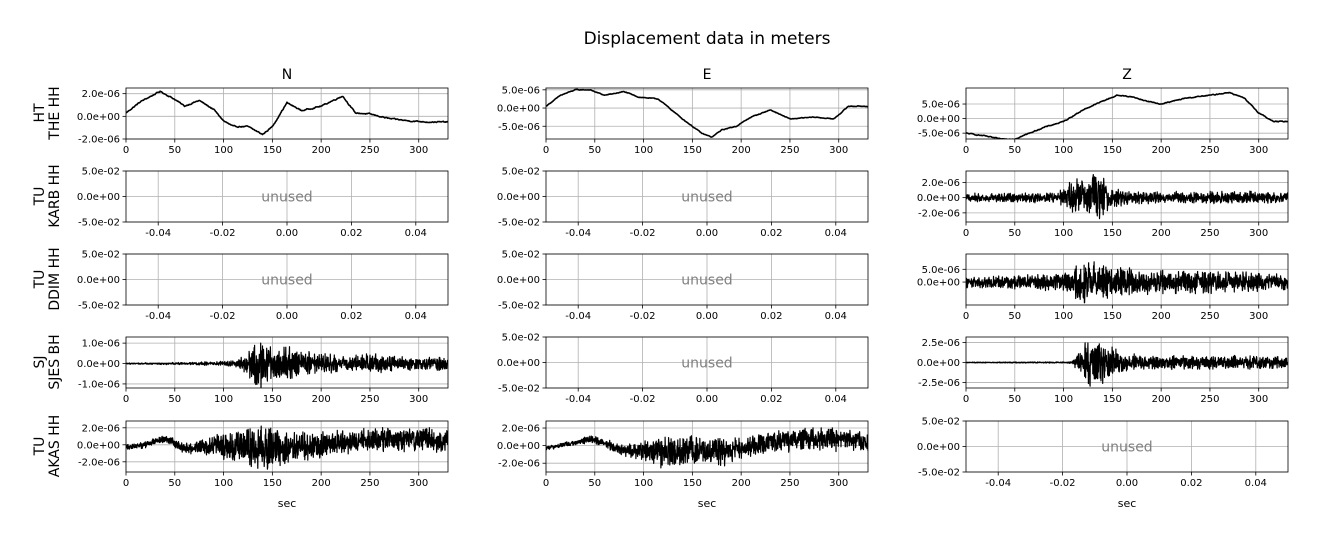 The width and height of the screenshot is (1318, 540). I want to click on panel-n-row-4: 0 50 100 150 200 250 300 2.0e-06 0.0e+00 -2.0e-06, so click(263, 454).